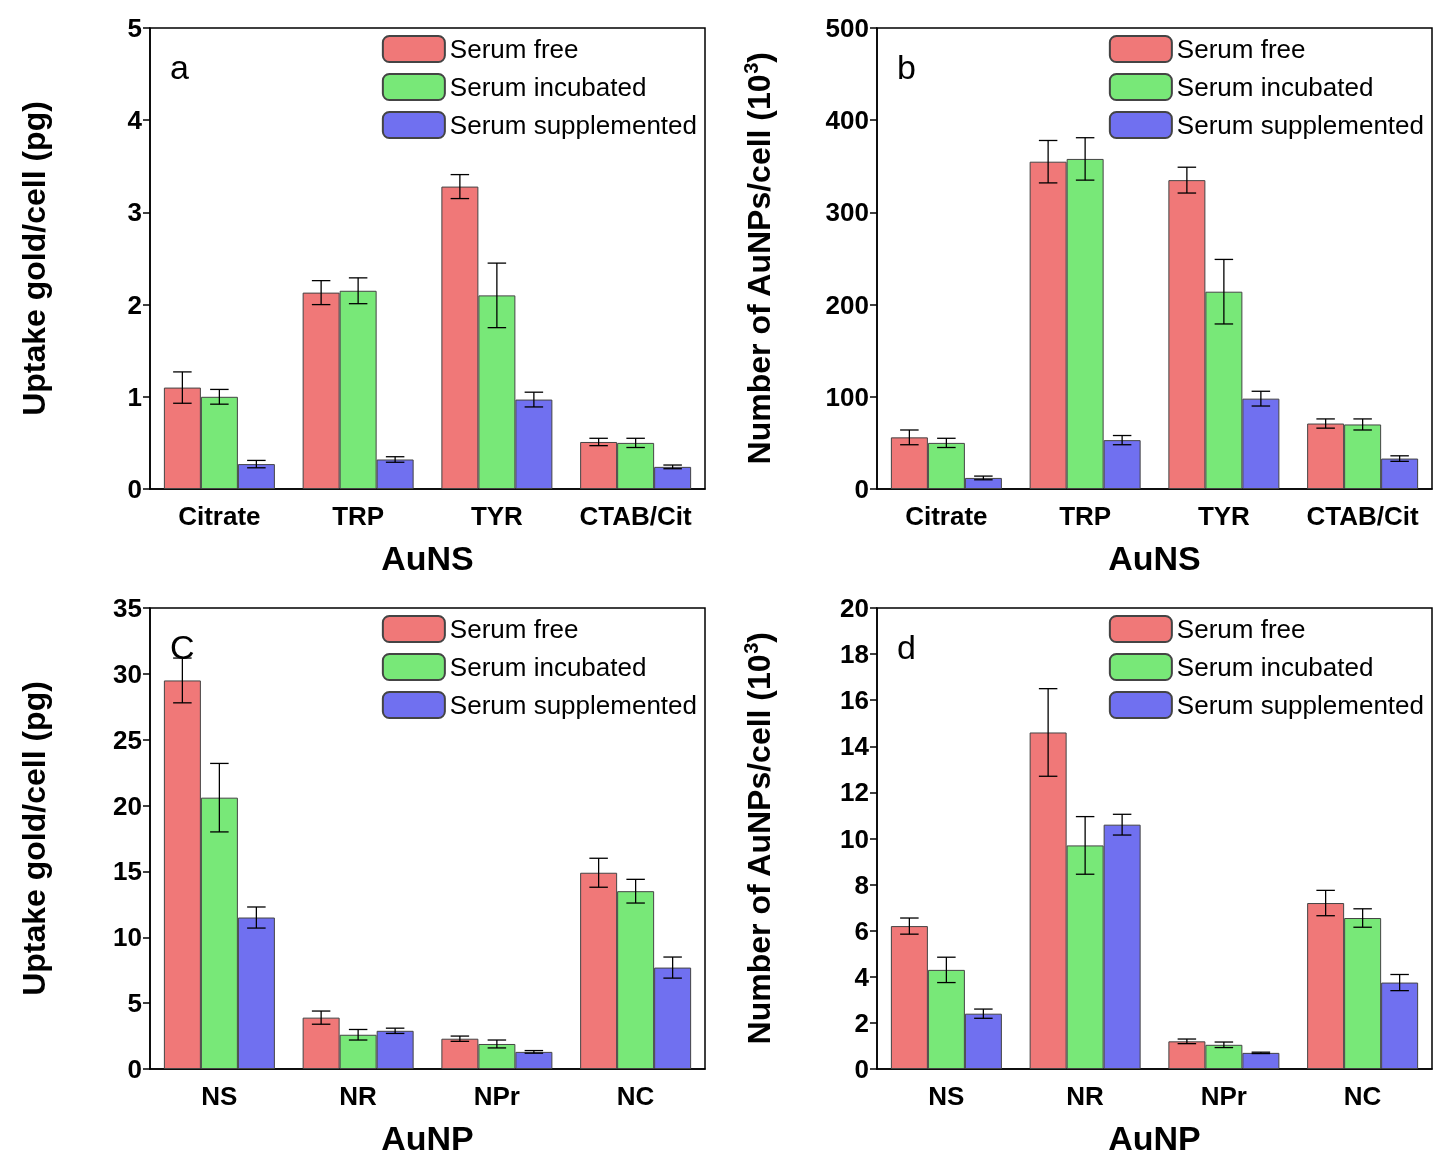  What do you see at coordinates (854, 654) in the screenshot?
I see `y-tick-label: 18` at bounding box center [854, 654].